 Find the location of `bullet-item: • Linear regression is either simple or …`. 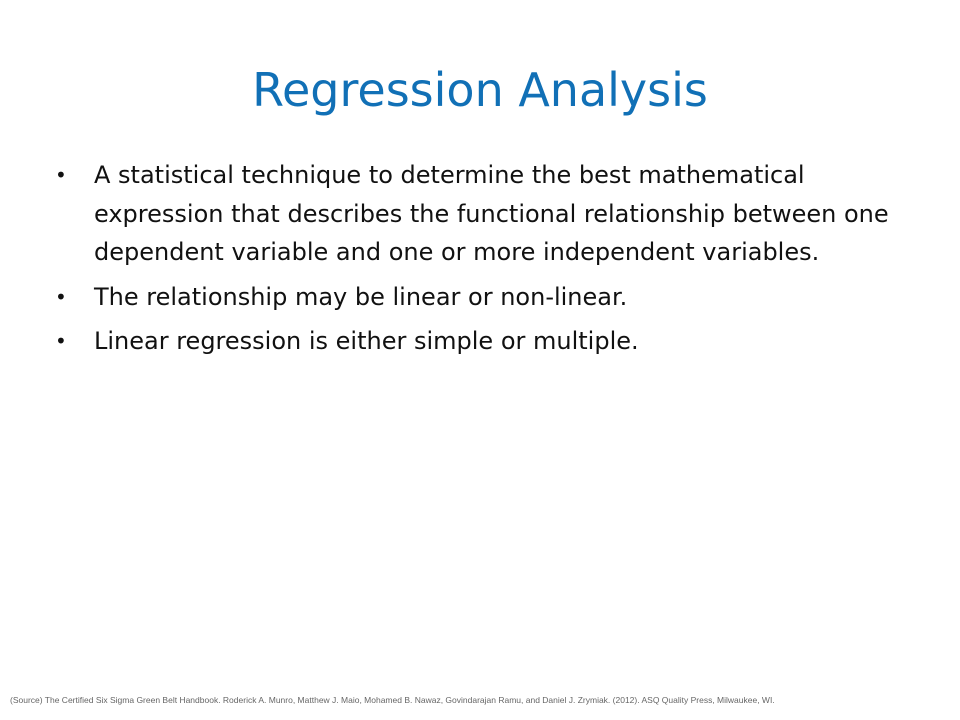

bullet-item: • Linear regression is either simple or … is located at coordinates (485, 341).